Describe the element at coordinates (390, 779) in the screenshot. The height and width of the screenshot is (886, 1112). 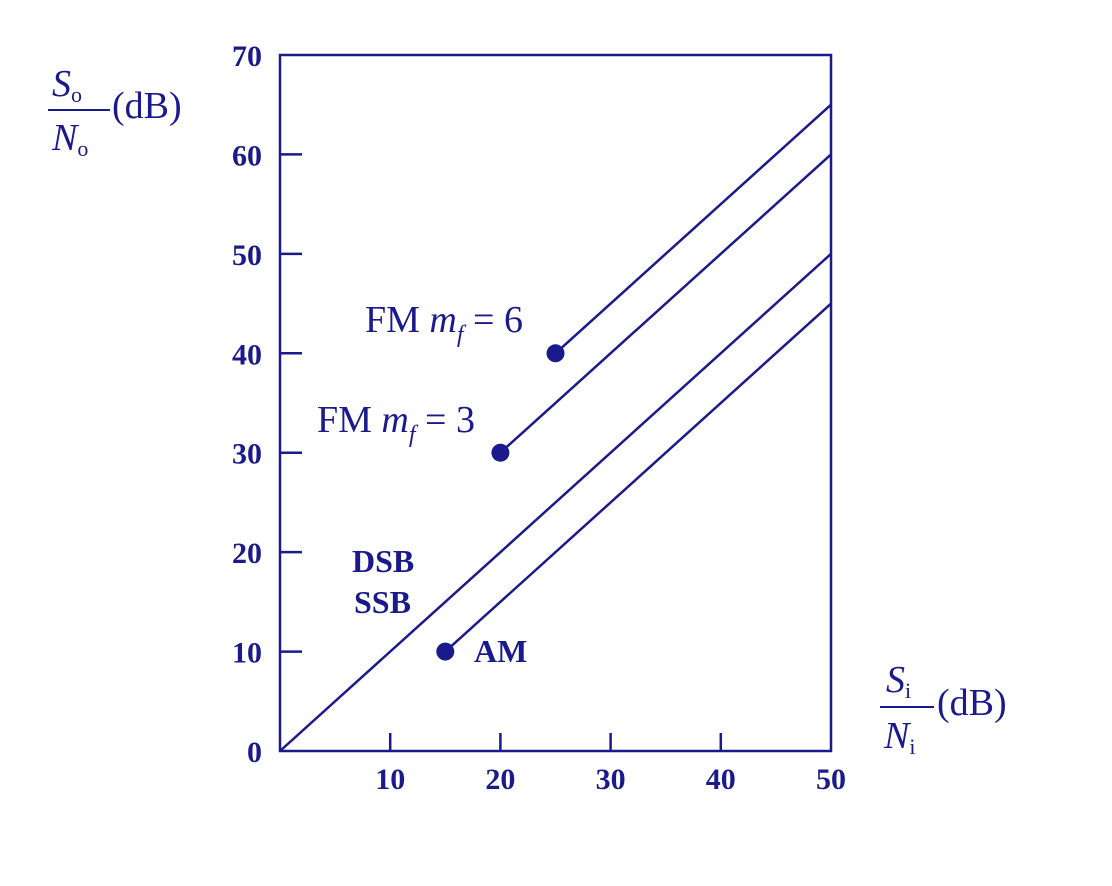
I see `x-tick-label: 10` at that location.